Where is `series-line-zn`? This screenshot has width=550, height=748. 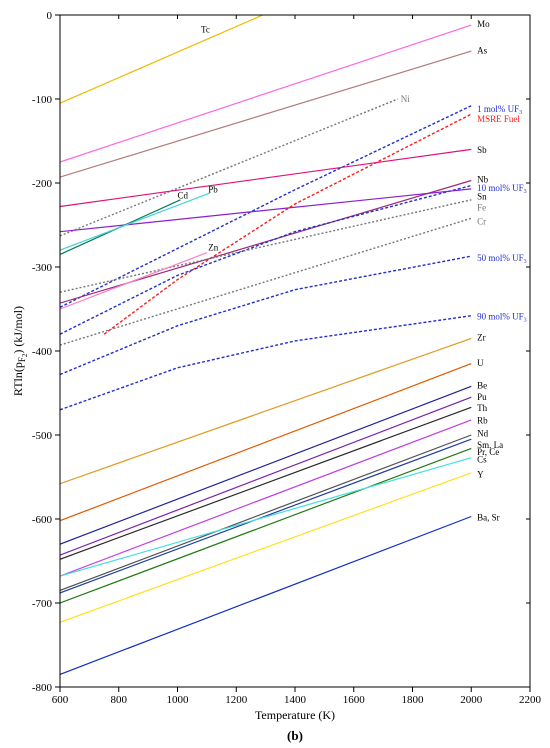
series-line-zn is located at coordinates (134, 281).